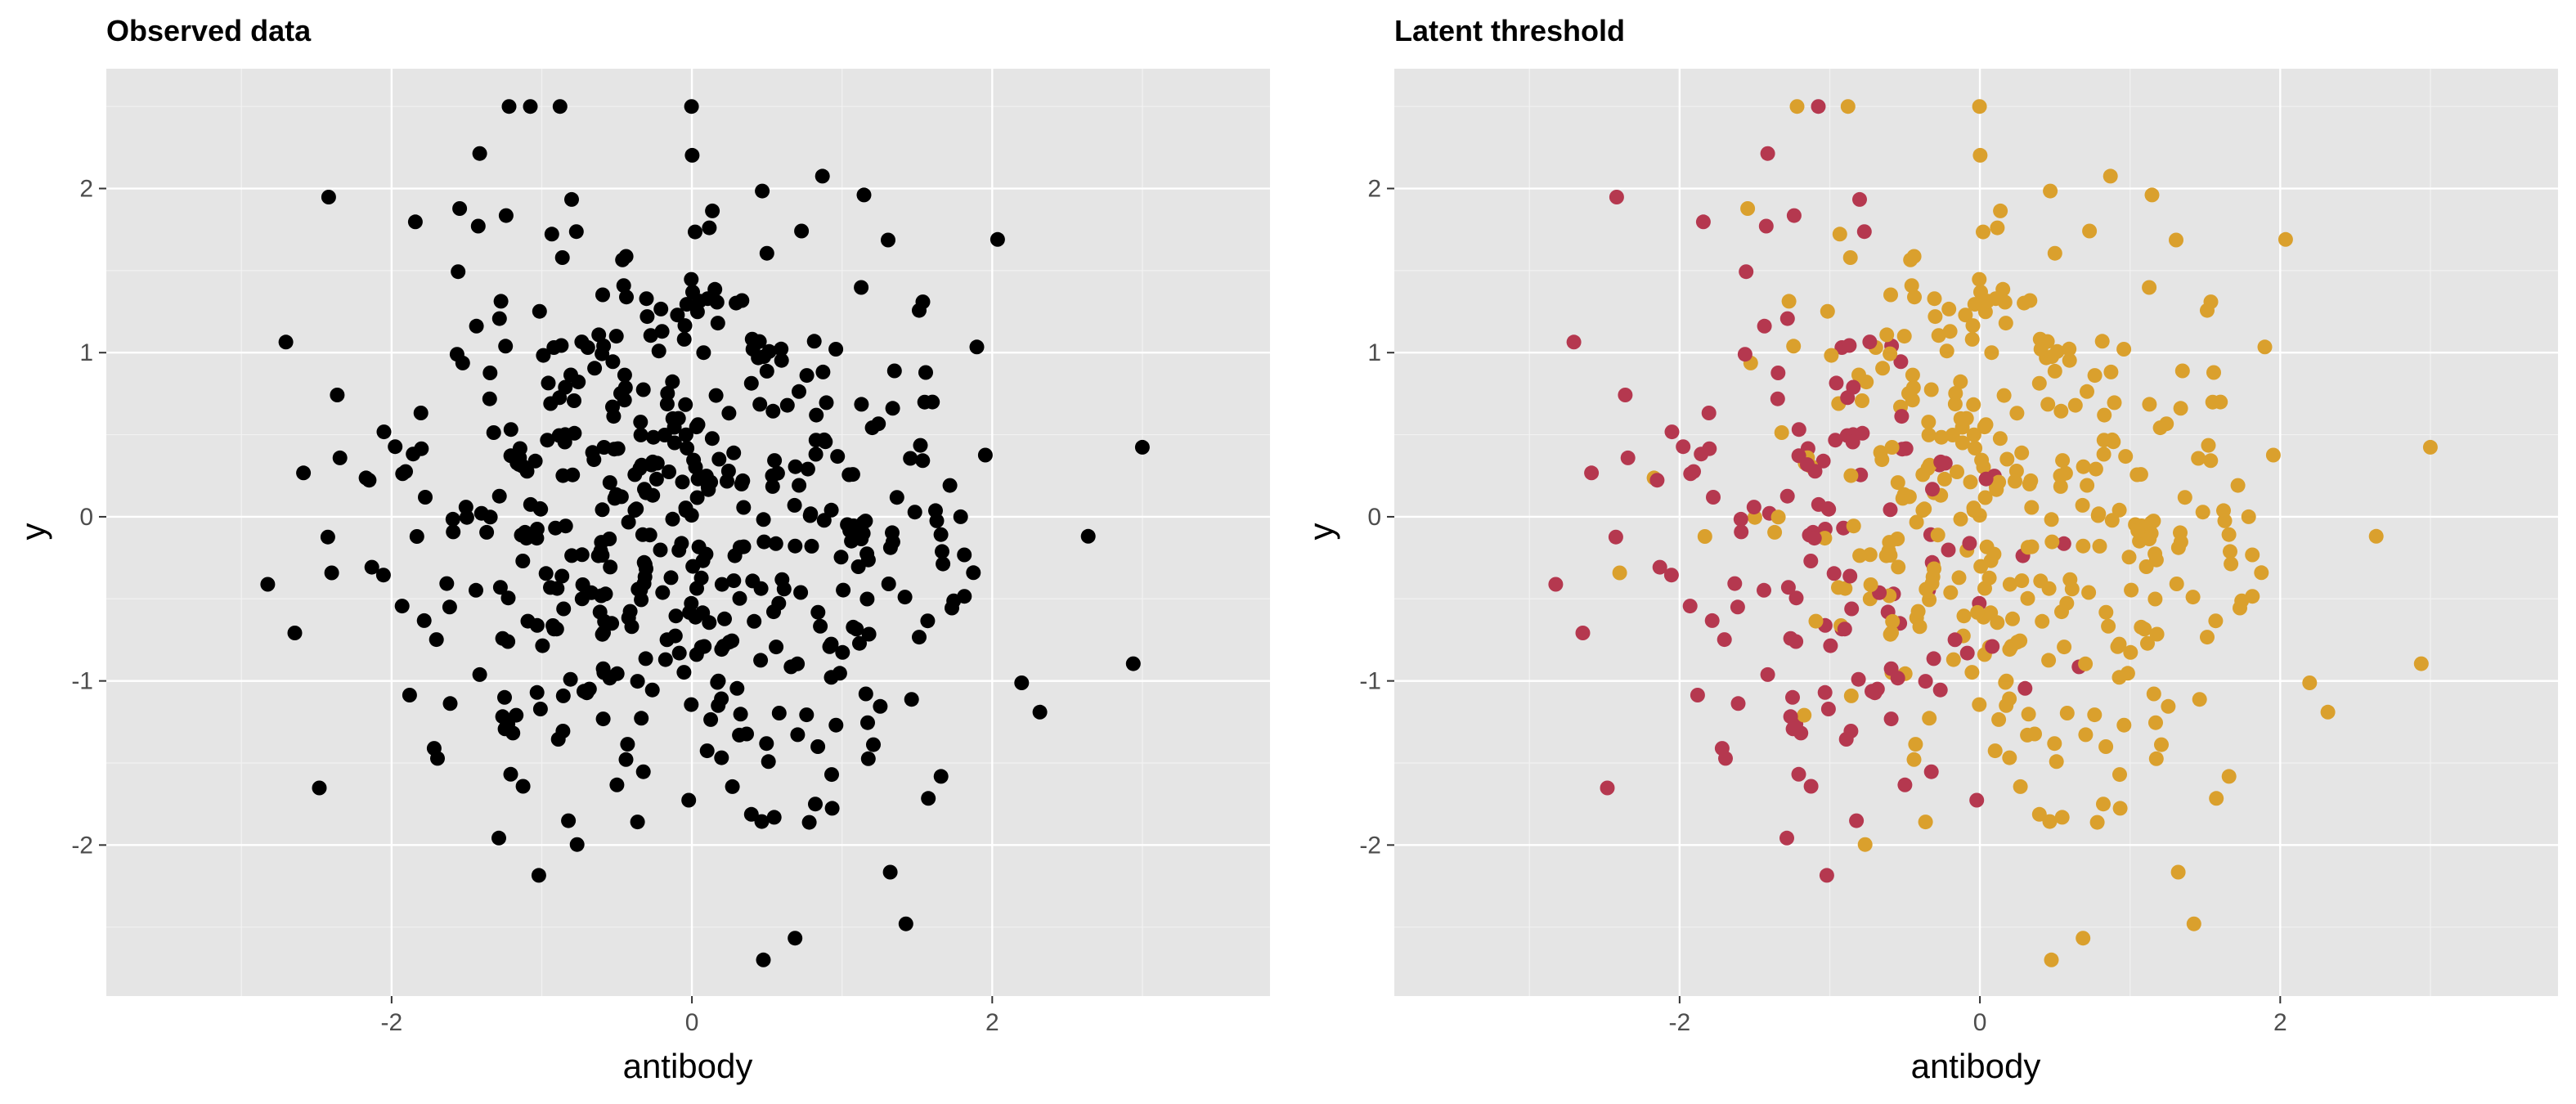 The height and width of the screenshot is (1104, 2576). I want to click on x-tick-label: 2, so click(992, 1023).